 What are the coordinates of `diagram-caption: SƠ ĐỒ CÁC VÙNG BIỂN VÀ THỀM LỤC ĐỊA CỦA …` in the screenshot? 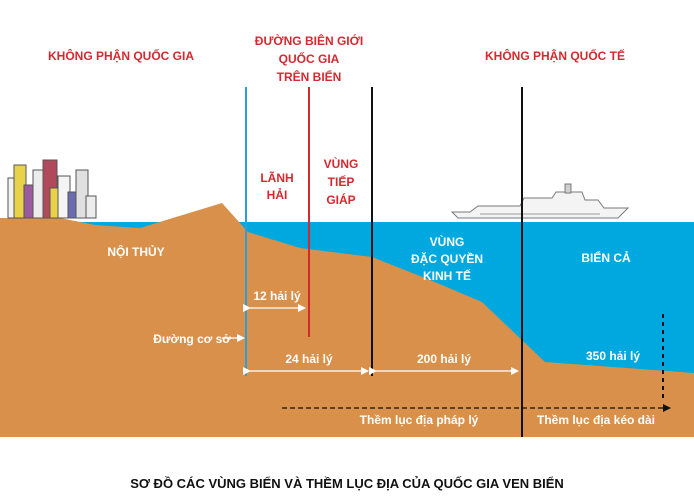 It's located at (347, 483).